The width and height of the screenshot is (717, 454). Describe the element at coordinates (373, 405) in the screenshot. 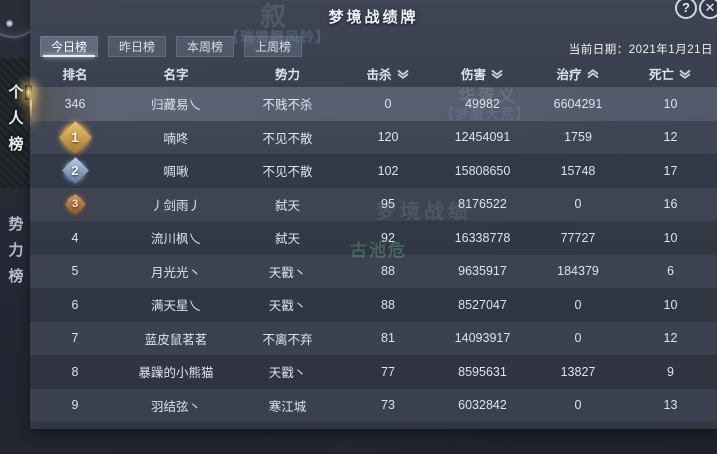

I see `table-row: 9 羽结弦丶 寒江城 73 6032842 0 13` at that location.